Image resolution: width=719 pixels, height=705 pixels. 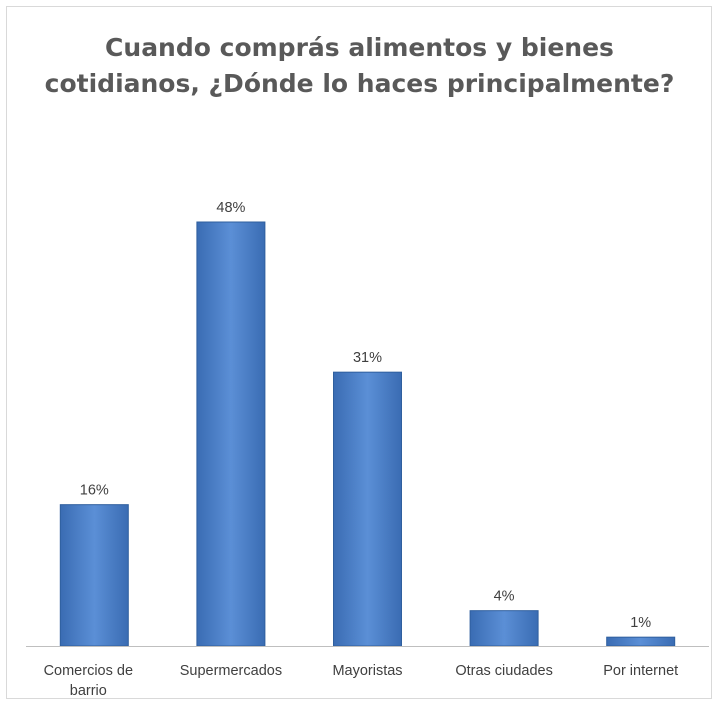 I want to click on category-label-line: Otras ciudades, so click(x=504, y=671).